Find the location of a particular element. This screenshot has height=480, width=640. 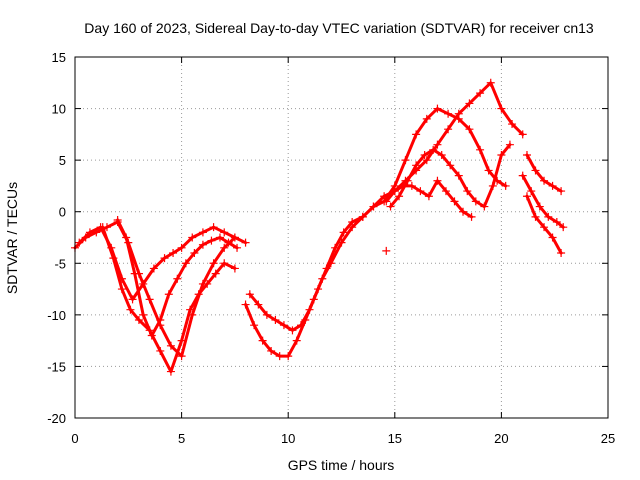

x-axis-label: GPS time / hours is located at coordinates (341, 465).